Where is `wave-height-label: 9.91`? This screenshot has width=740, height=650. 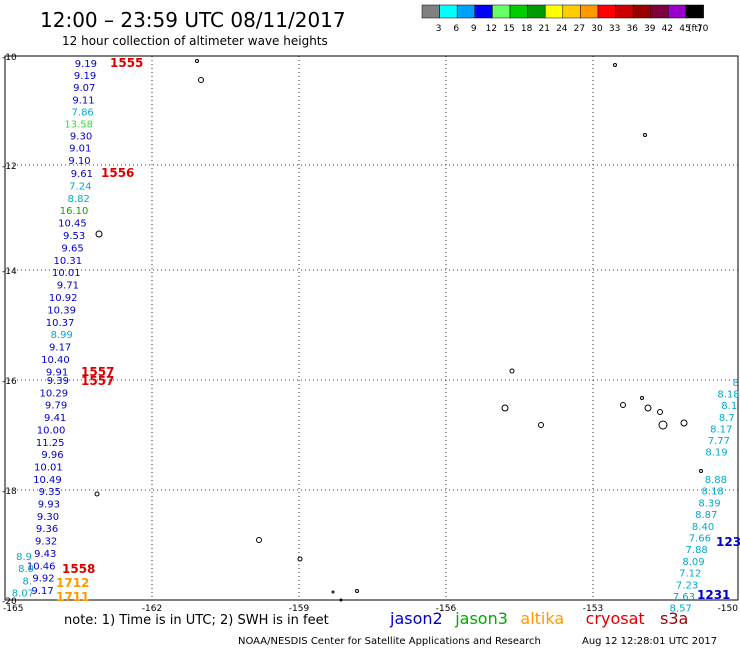 wave-height-label: 9.91 is located at coordinates (57, 372).